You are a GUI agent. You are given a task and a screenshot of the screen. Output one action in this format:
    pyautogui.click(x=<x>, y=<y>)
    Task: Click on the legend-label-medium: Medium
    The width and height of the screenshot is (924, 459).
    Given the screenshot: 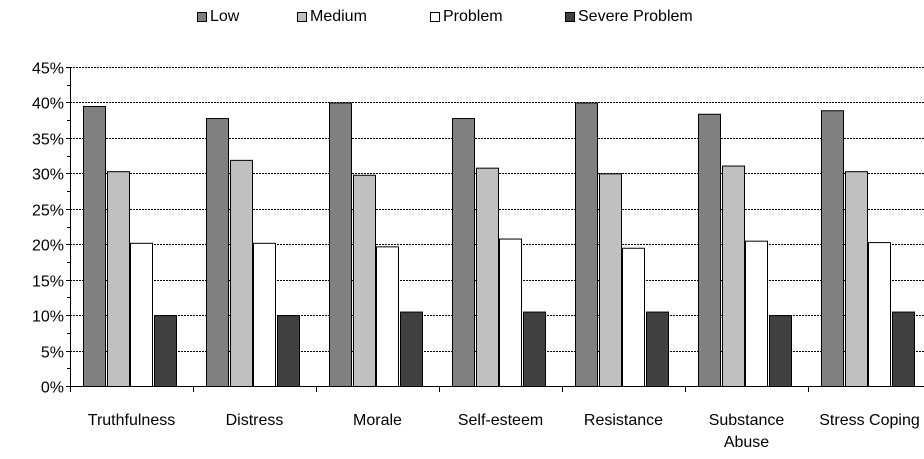 What is the action you would take?
    pyautogui.click(x=338, y=16)
    